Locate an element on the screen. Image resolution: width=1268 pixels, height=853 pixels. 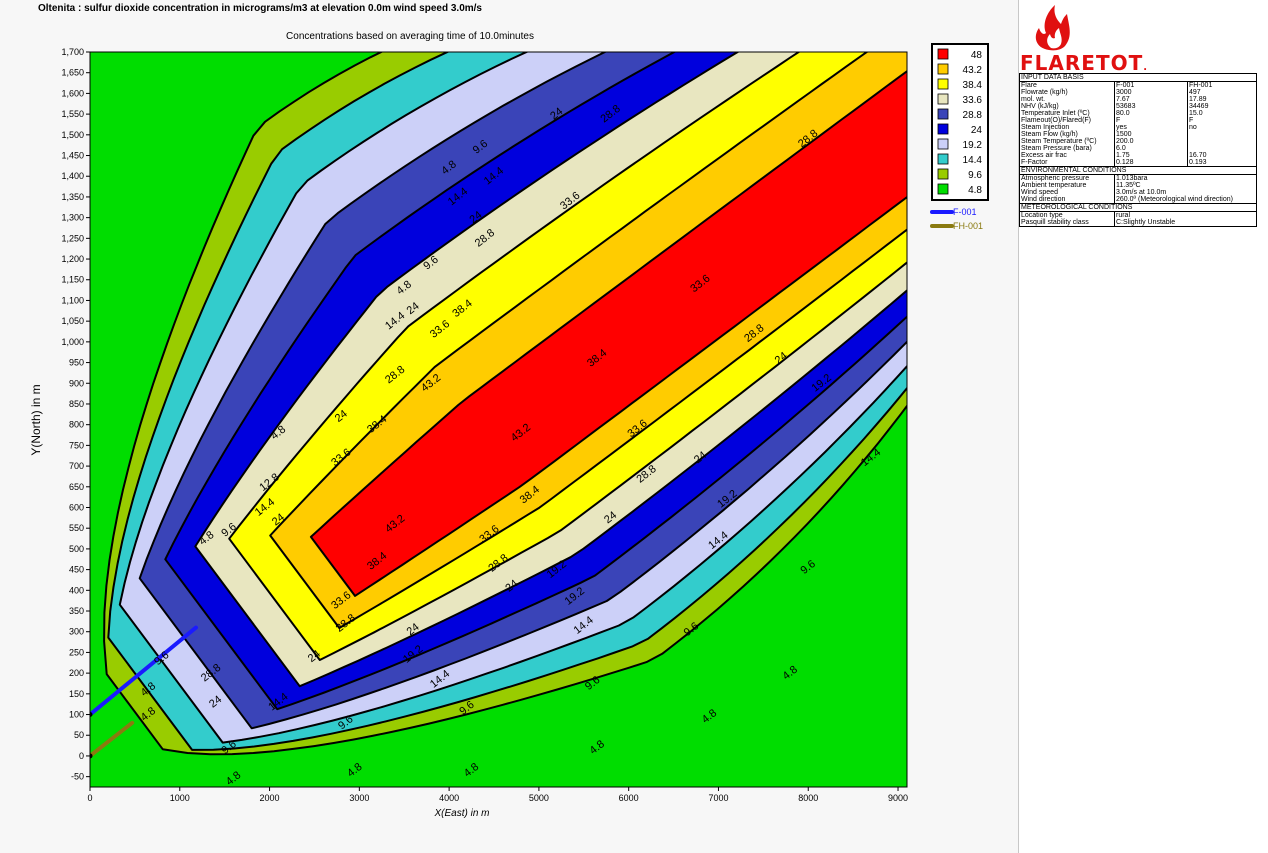
table-cell: Excess air frac is located at coordinates (1067, 155).